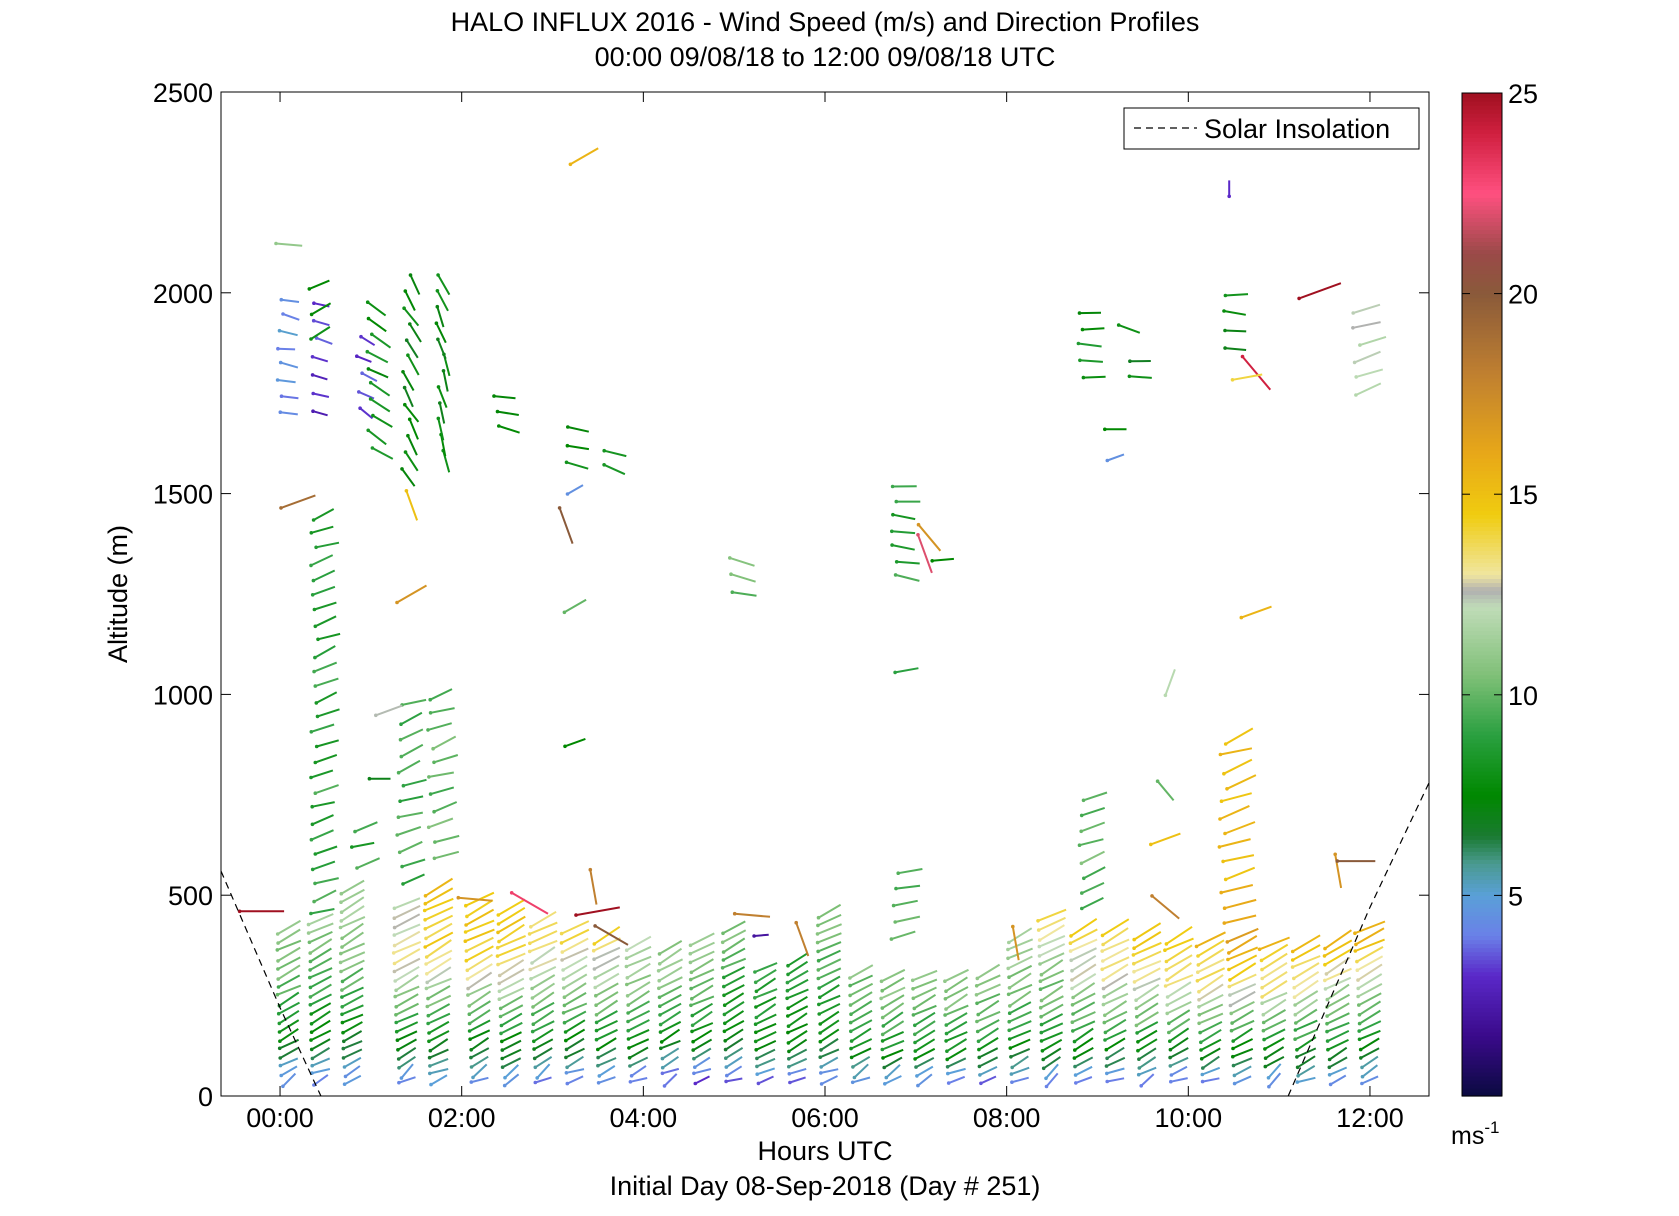 The height and width of the screenshot is (1216, 1679). What do you see at coordinates (1007, 1118) in the screenshot?
I see `x-tick-label: 08:00` at bounding box center [1007, 1118].